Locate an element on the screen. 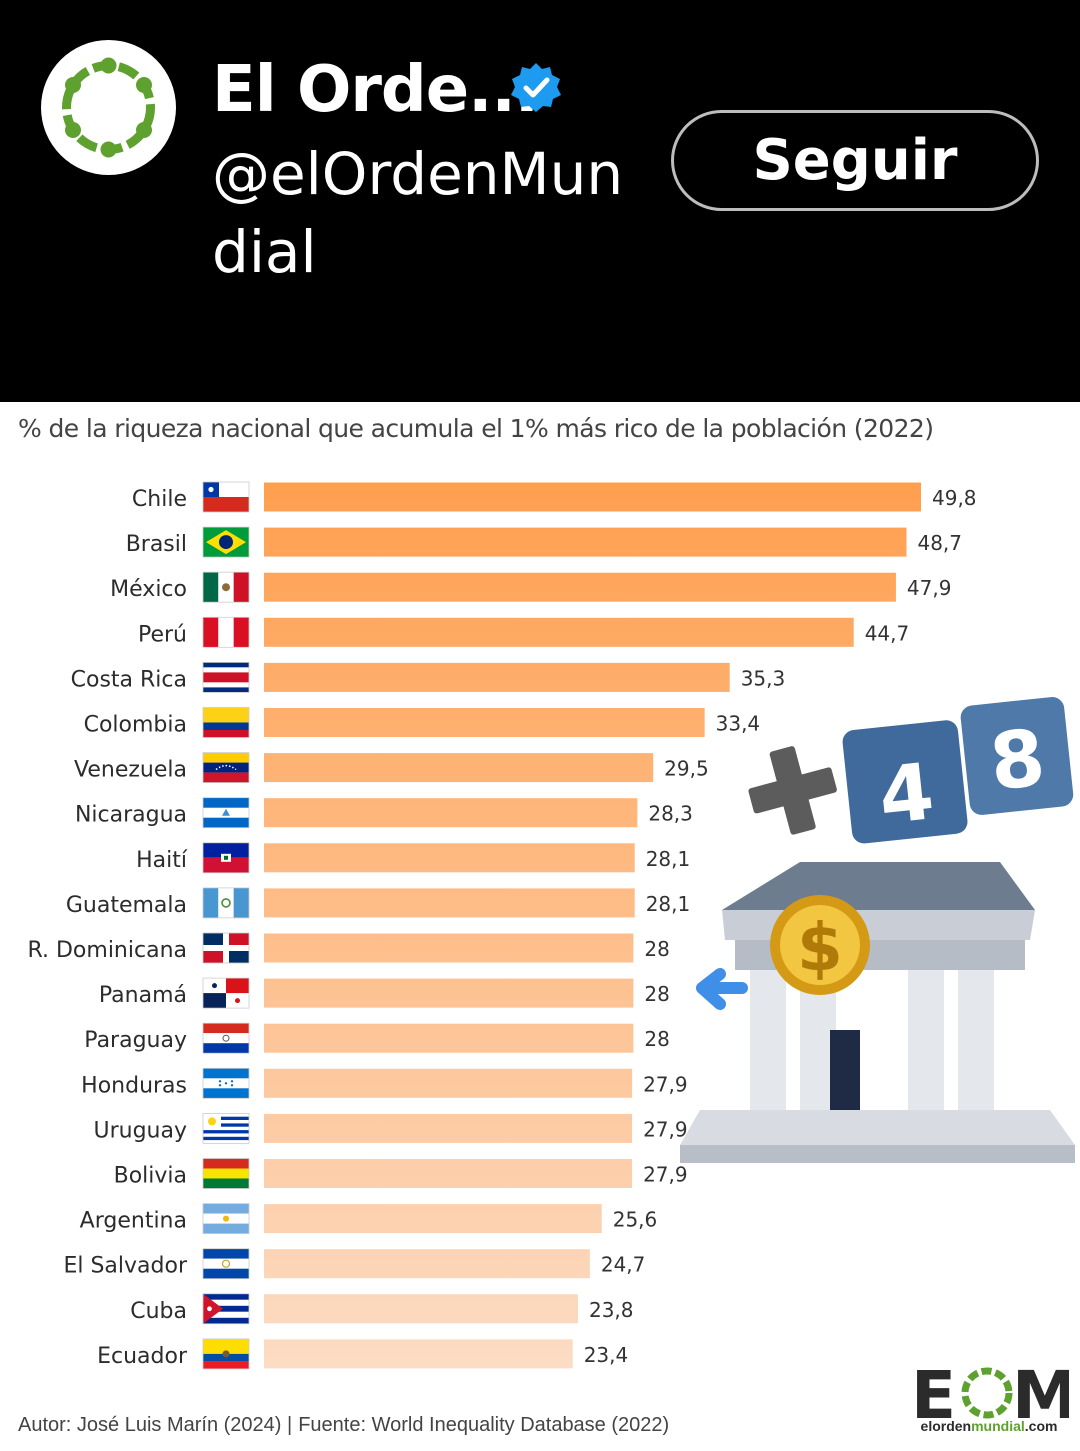 The width and height of the screenshot is (1080, 1451). value-label: 47,9 is located at coordinates (929, 588).